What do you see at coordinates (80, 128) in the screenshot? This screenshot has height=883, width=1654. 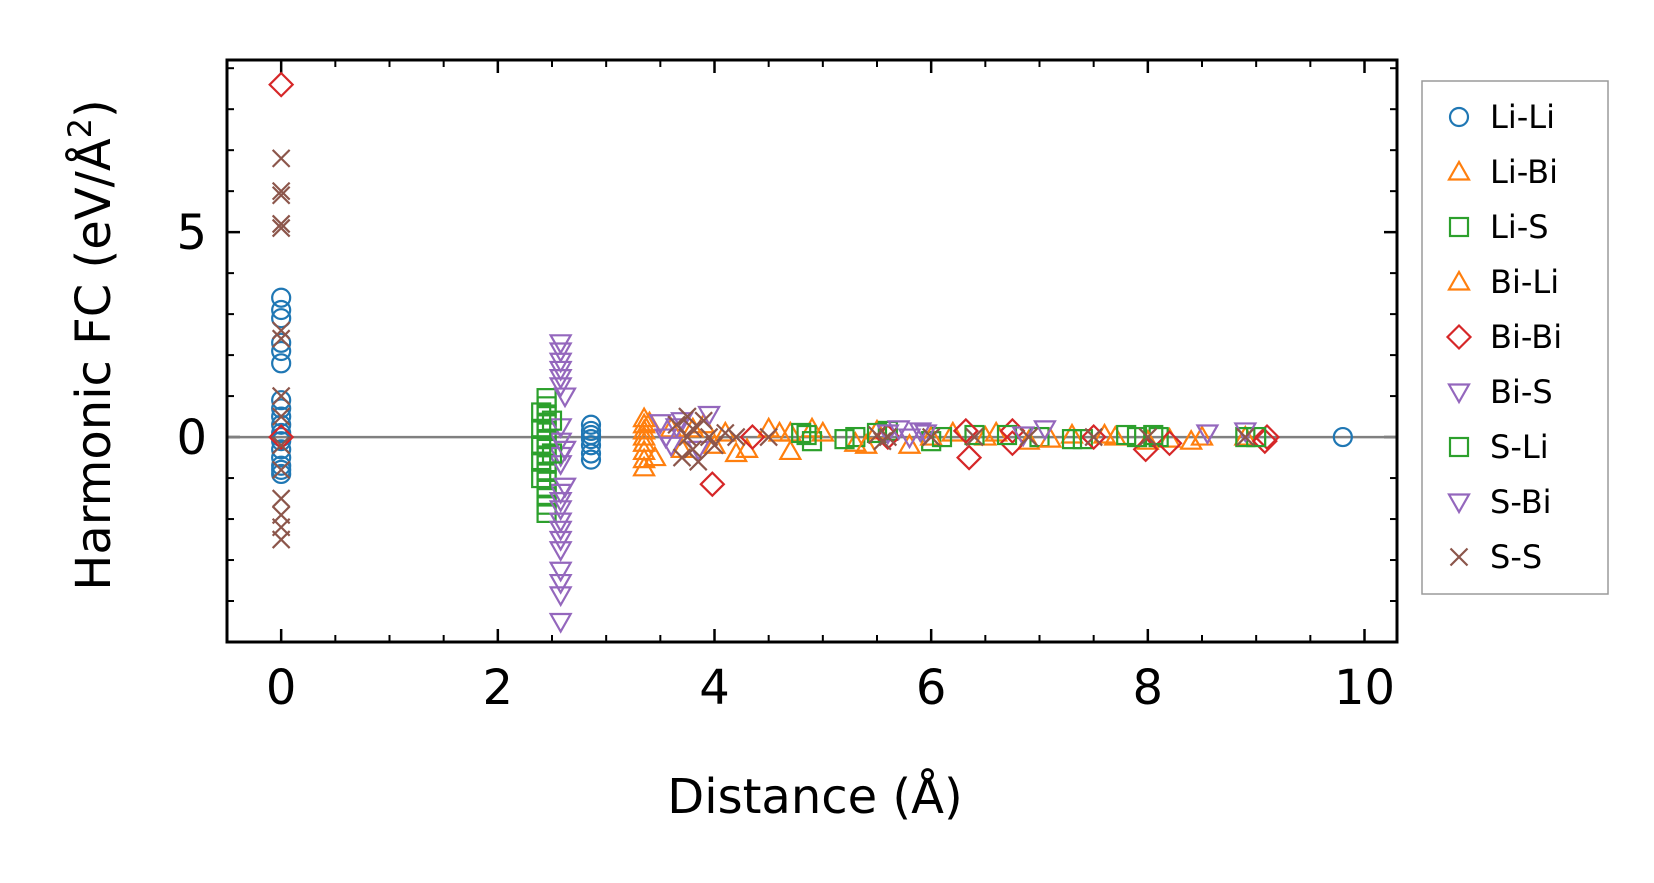 I see `y-axis-label-sup: 2` at bounding box center [80, 128].